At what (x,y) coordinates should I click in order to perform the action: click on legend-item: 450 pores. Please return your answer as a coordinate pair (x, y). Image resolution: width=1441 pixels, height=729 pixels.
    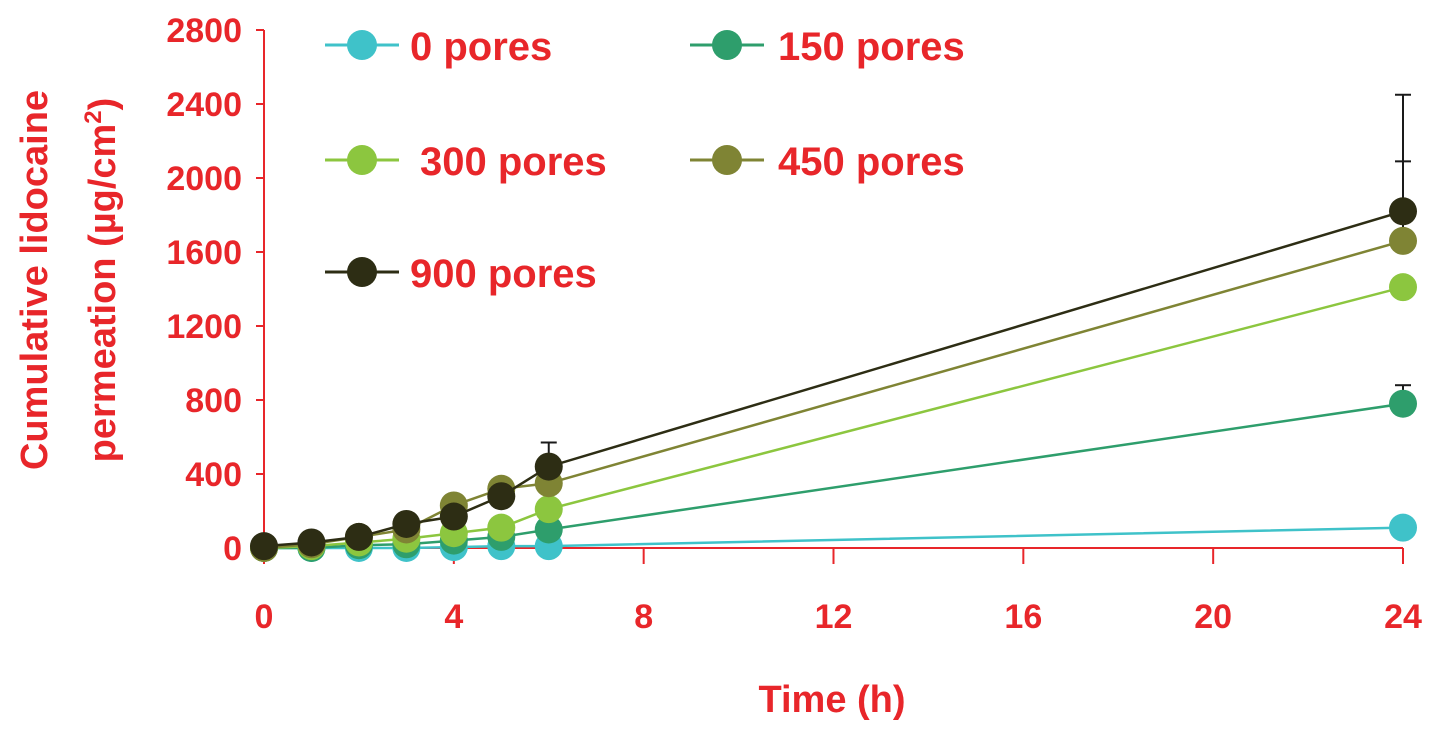
    Looking at the image, I should click on (827, 162).